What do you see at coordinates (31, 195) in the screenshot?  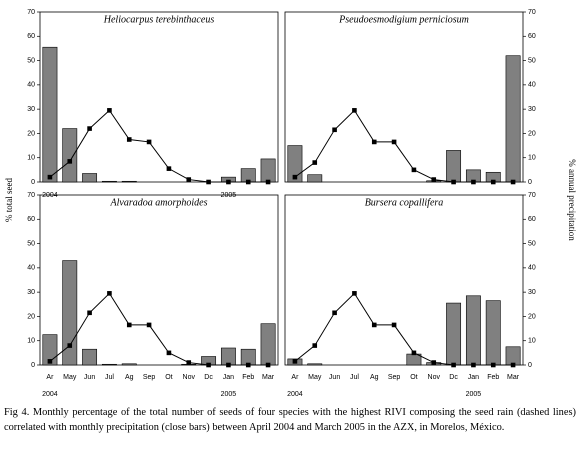 I see `y-tick-label: 70` at bounding box center [31, 195].